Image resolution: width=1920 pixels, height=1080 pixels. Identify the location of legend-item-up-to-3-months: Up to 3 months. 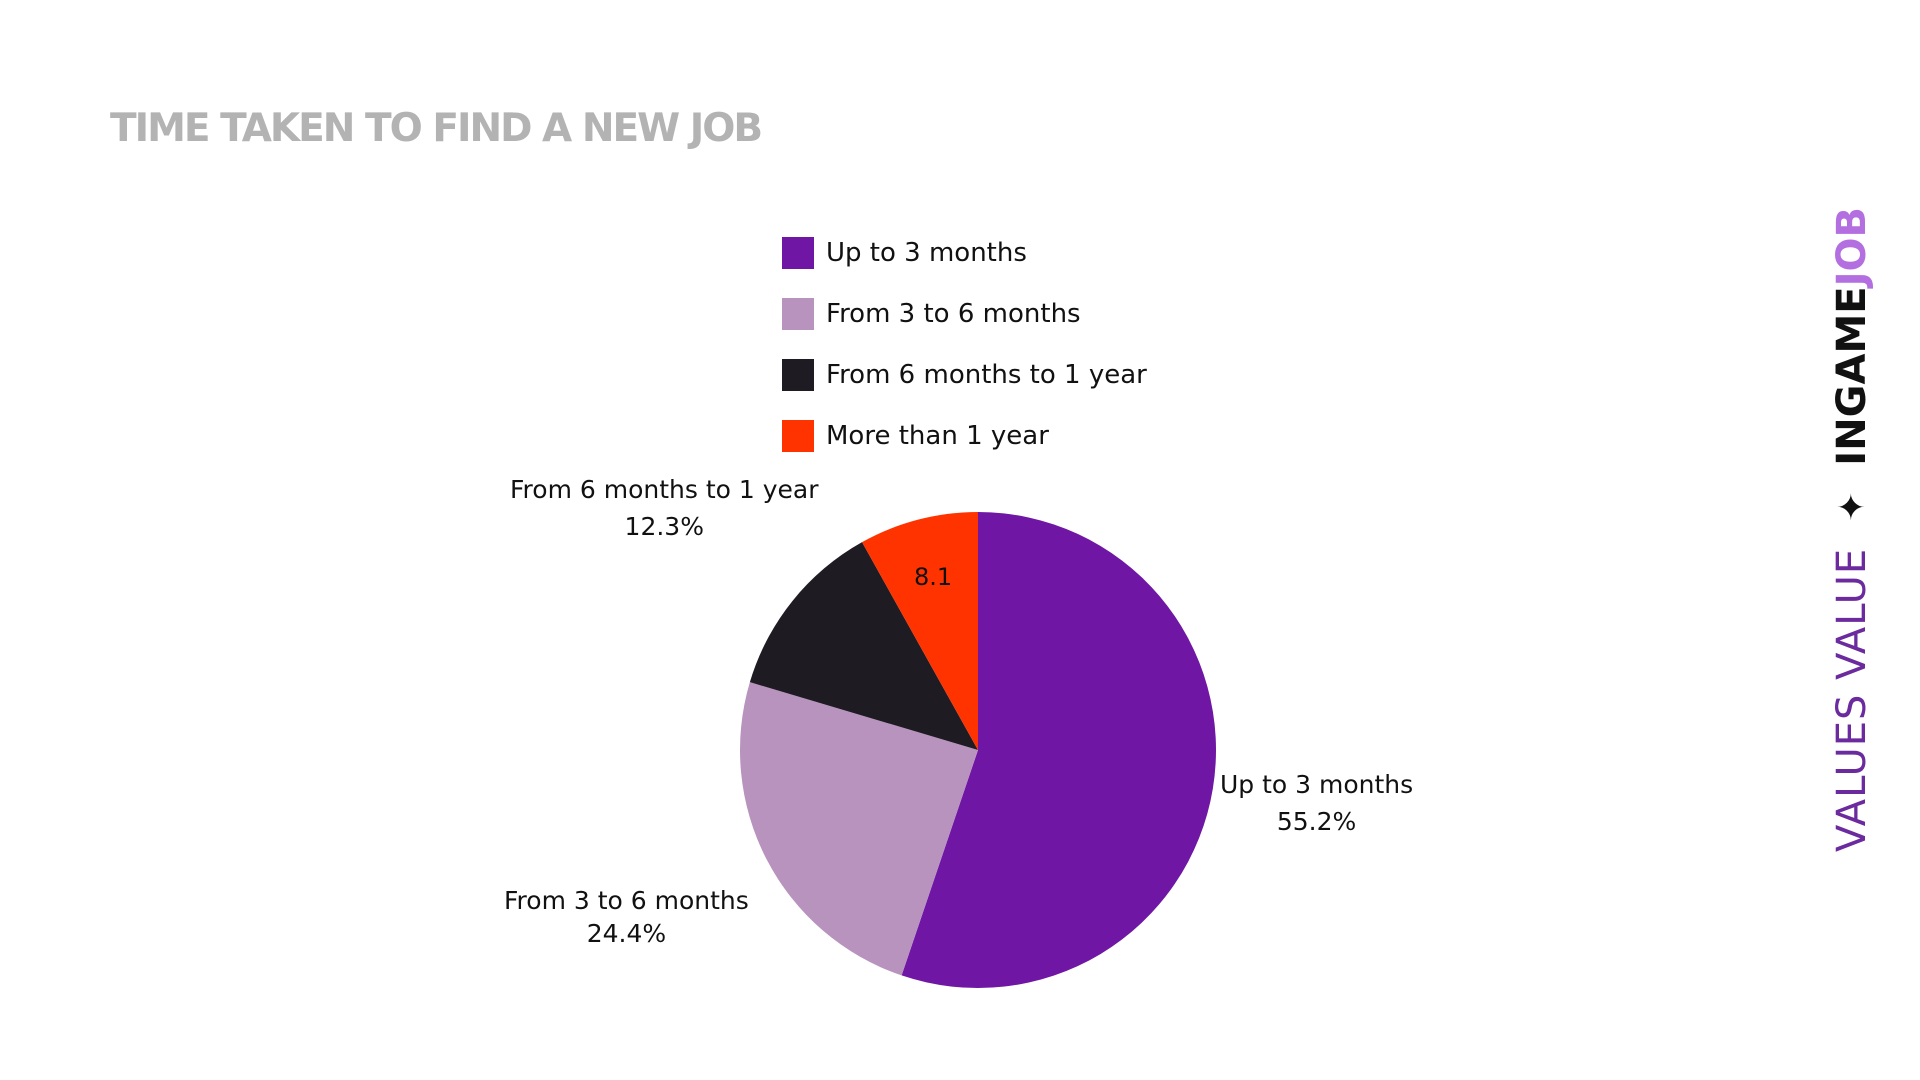
(964, 253).